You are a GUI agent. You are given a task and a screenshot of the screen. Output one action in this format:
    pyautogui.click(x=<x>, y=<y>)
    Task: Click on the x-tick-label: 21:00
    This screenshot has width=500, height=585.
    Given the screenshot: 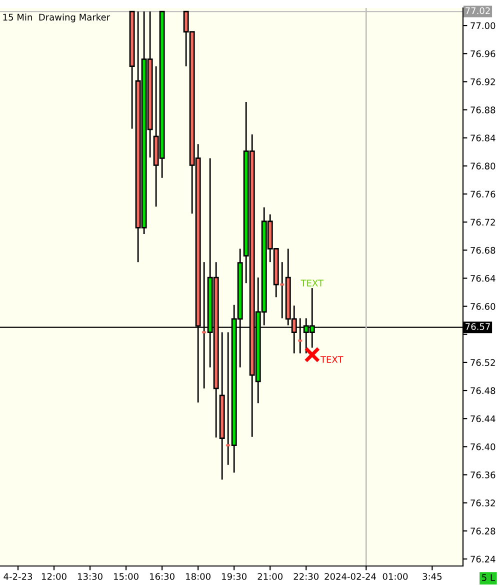 What is the action you would take?
    pyautogui.click(x=270, y=576)
    